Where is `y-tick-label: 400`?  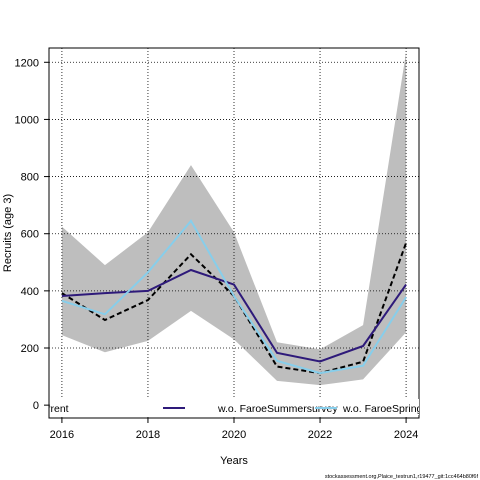 y-tick-label: 400 is located at coordinates (30, 292).